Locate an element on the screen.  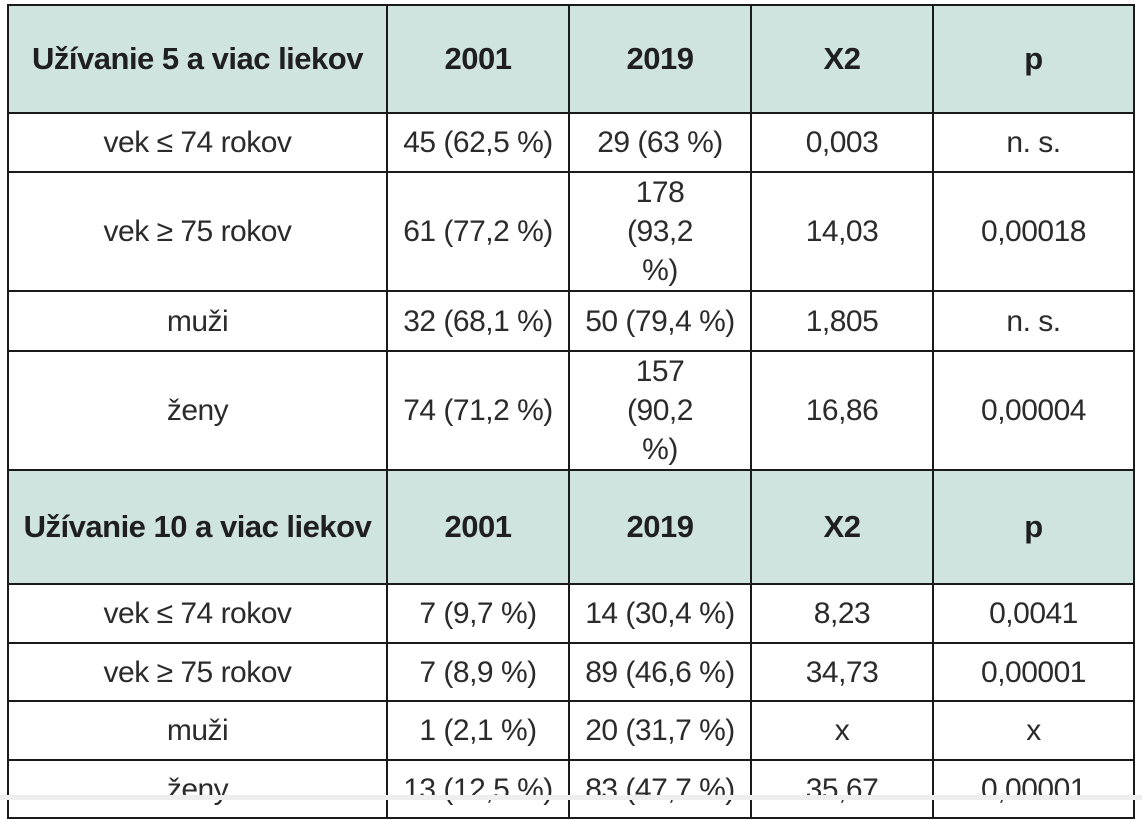
value-2019-cell: 50 (79,4 %) is located at coordinates (660, 321).